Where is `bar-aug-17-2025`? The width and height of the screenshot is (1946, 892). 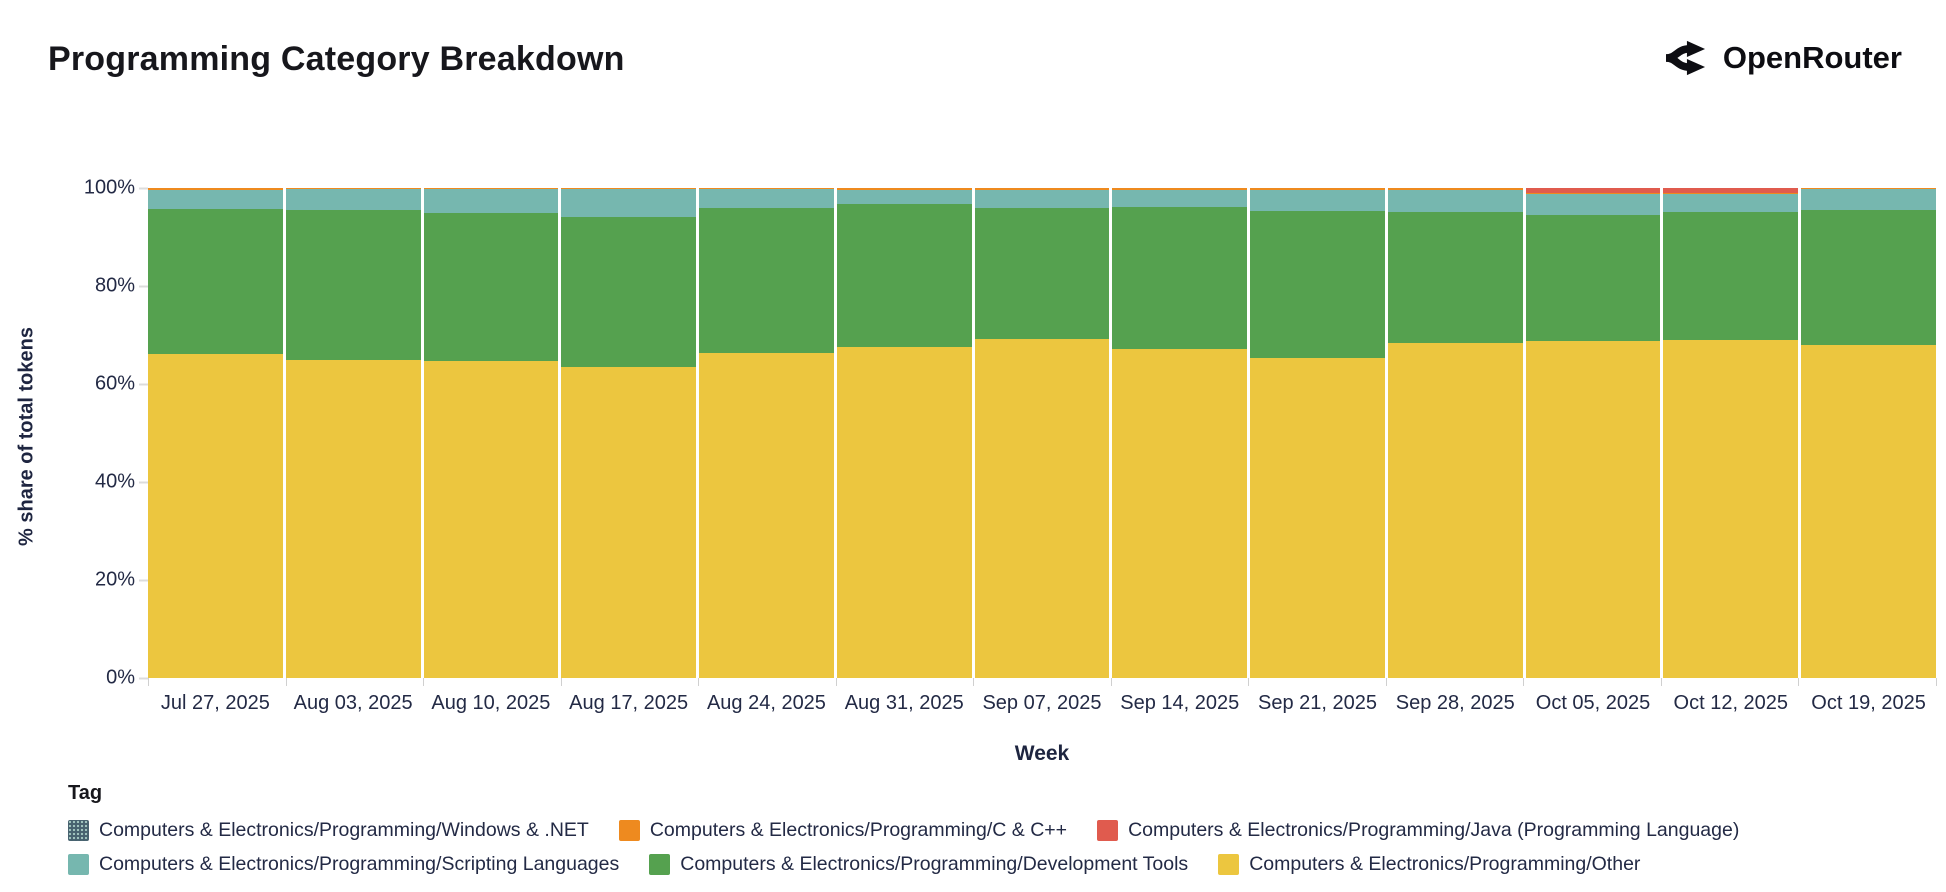
bar-aug-17-2025 is located at coordinates (629, 433).